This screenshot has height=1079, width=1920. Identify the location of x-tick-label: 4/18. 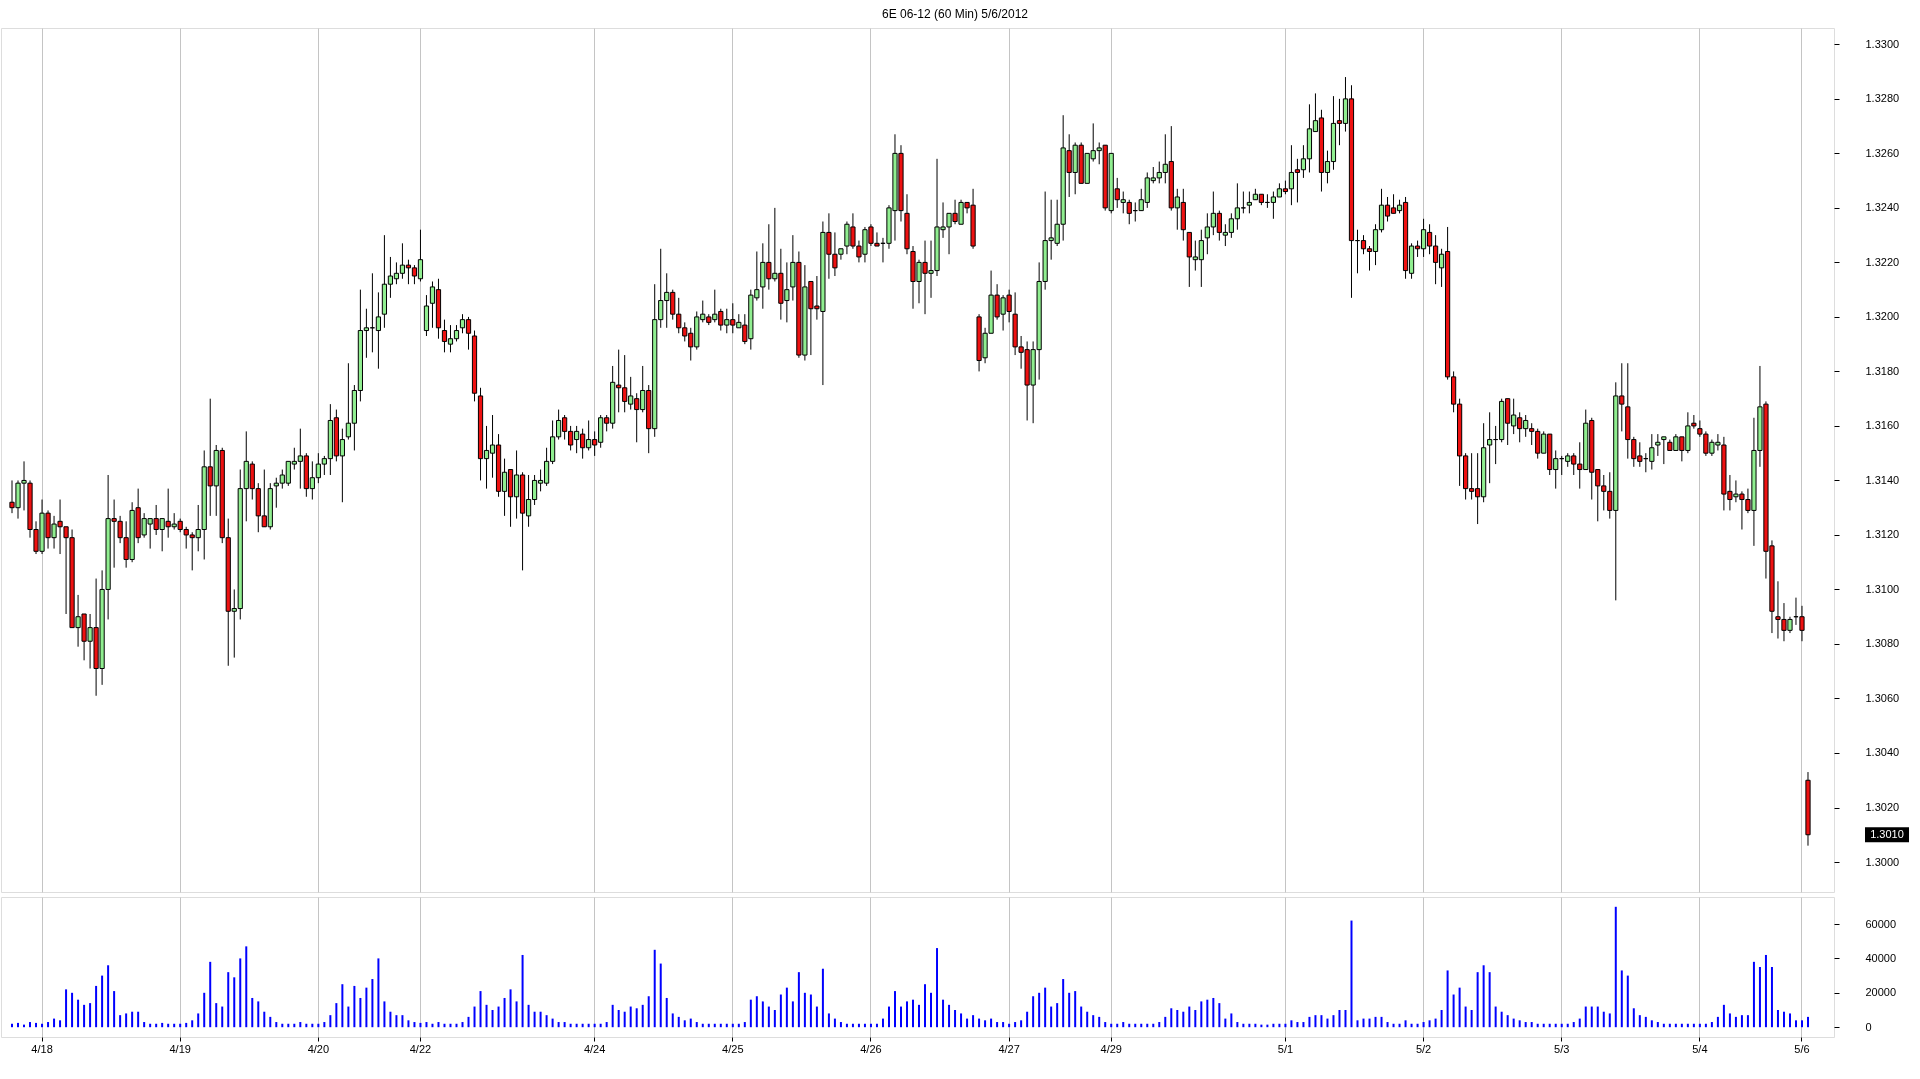
(42, 1048).